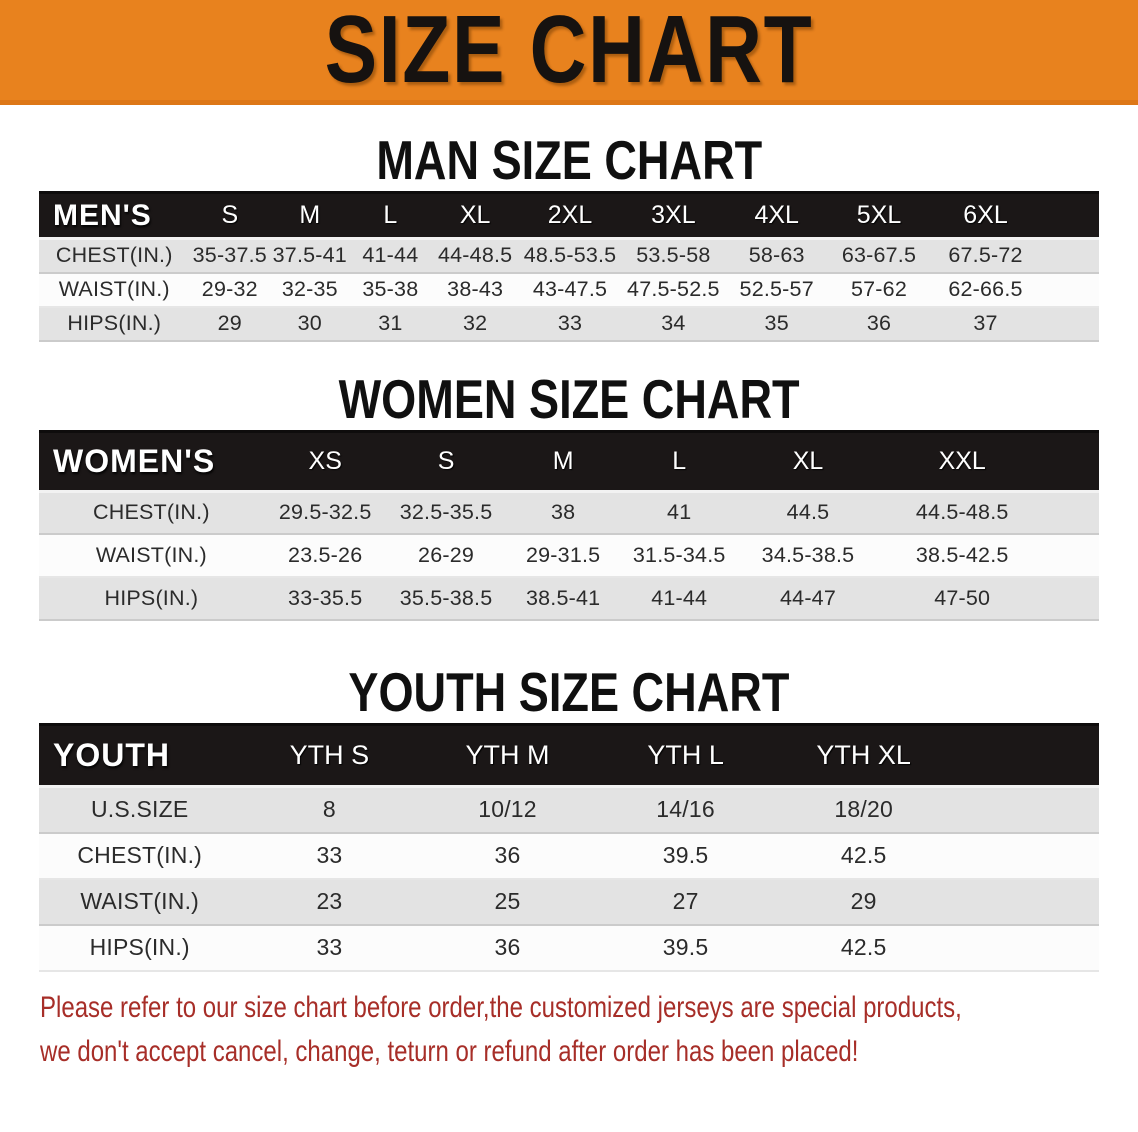  What do you see at coordinates (114, 215) in the screenshot?
I see `men-table-label: MEN'S` at bounding box center [114, 215].